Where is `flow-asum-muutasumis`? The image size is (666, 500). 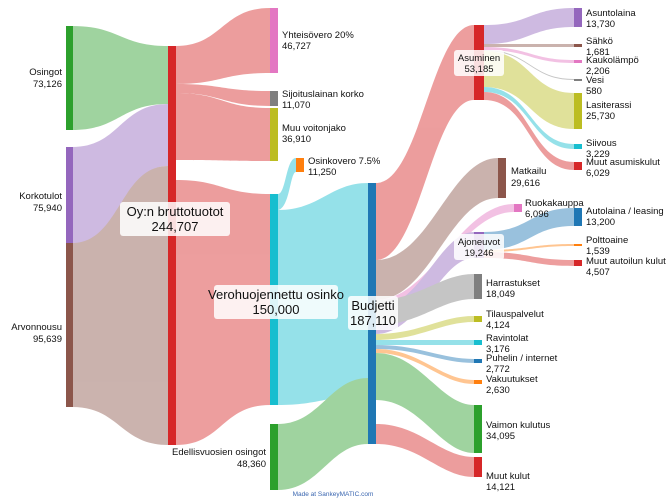
flow-asum-muutasumis is located at coordinates (529, 131).